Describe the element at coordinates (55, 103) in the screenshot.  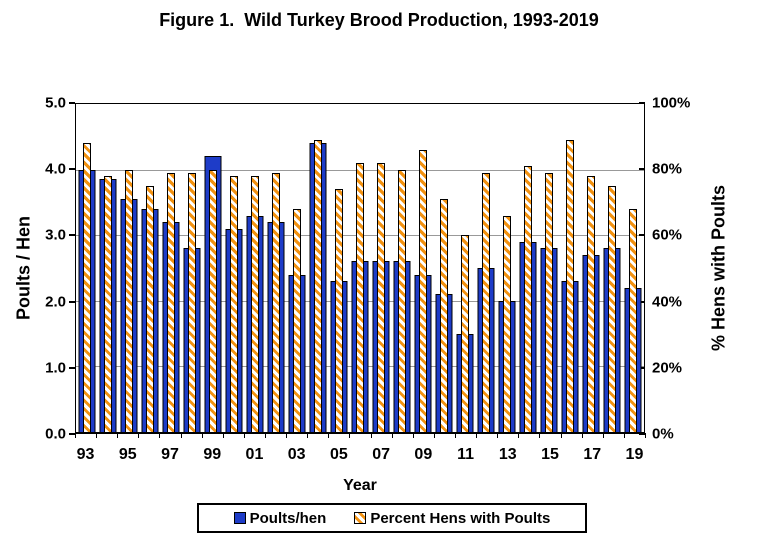
I see `left-axis-tick-label: 5.0` at that location.